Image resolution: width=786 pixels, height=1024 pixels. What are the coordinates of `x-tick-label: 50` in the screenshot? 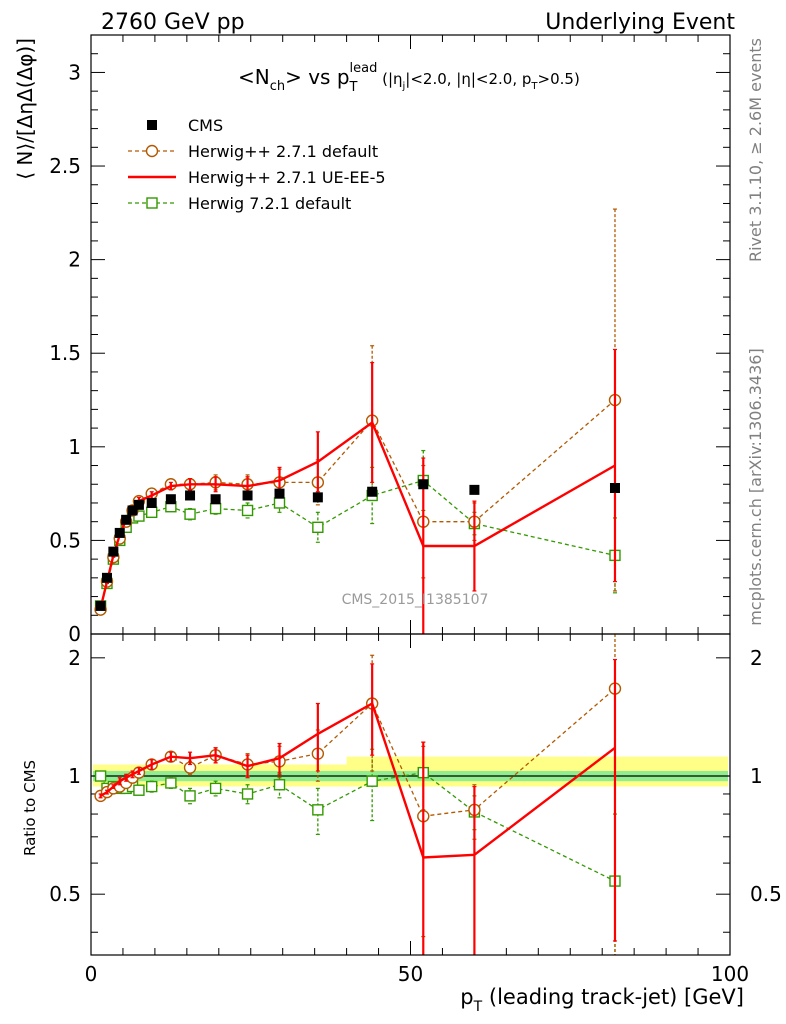 It's located at (410, 974).